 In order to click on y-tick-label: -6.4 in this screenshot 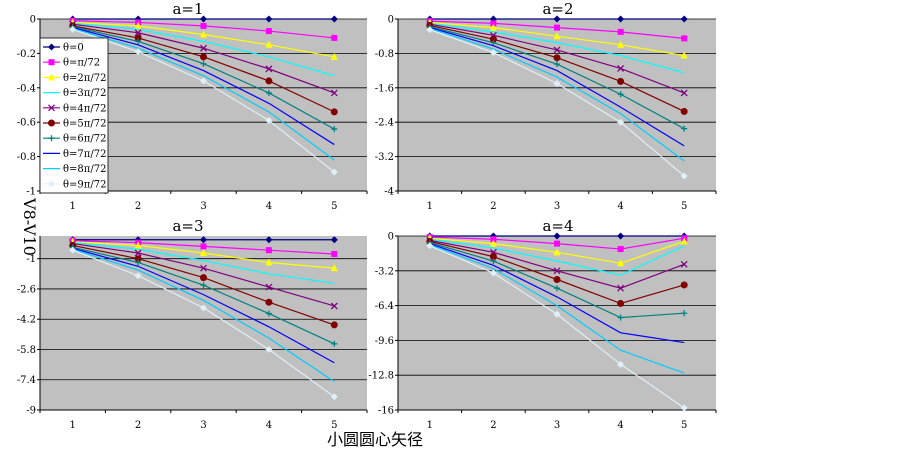, I will do `click(384, 306)`.